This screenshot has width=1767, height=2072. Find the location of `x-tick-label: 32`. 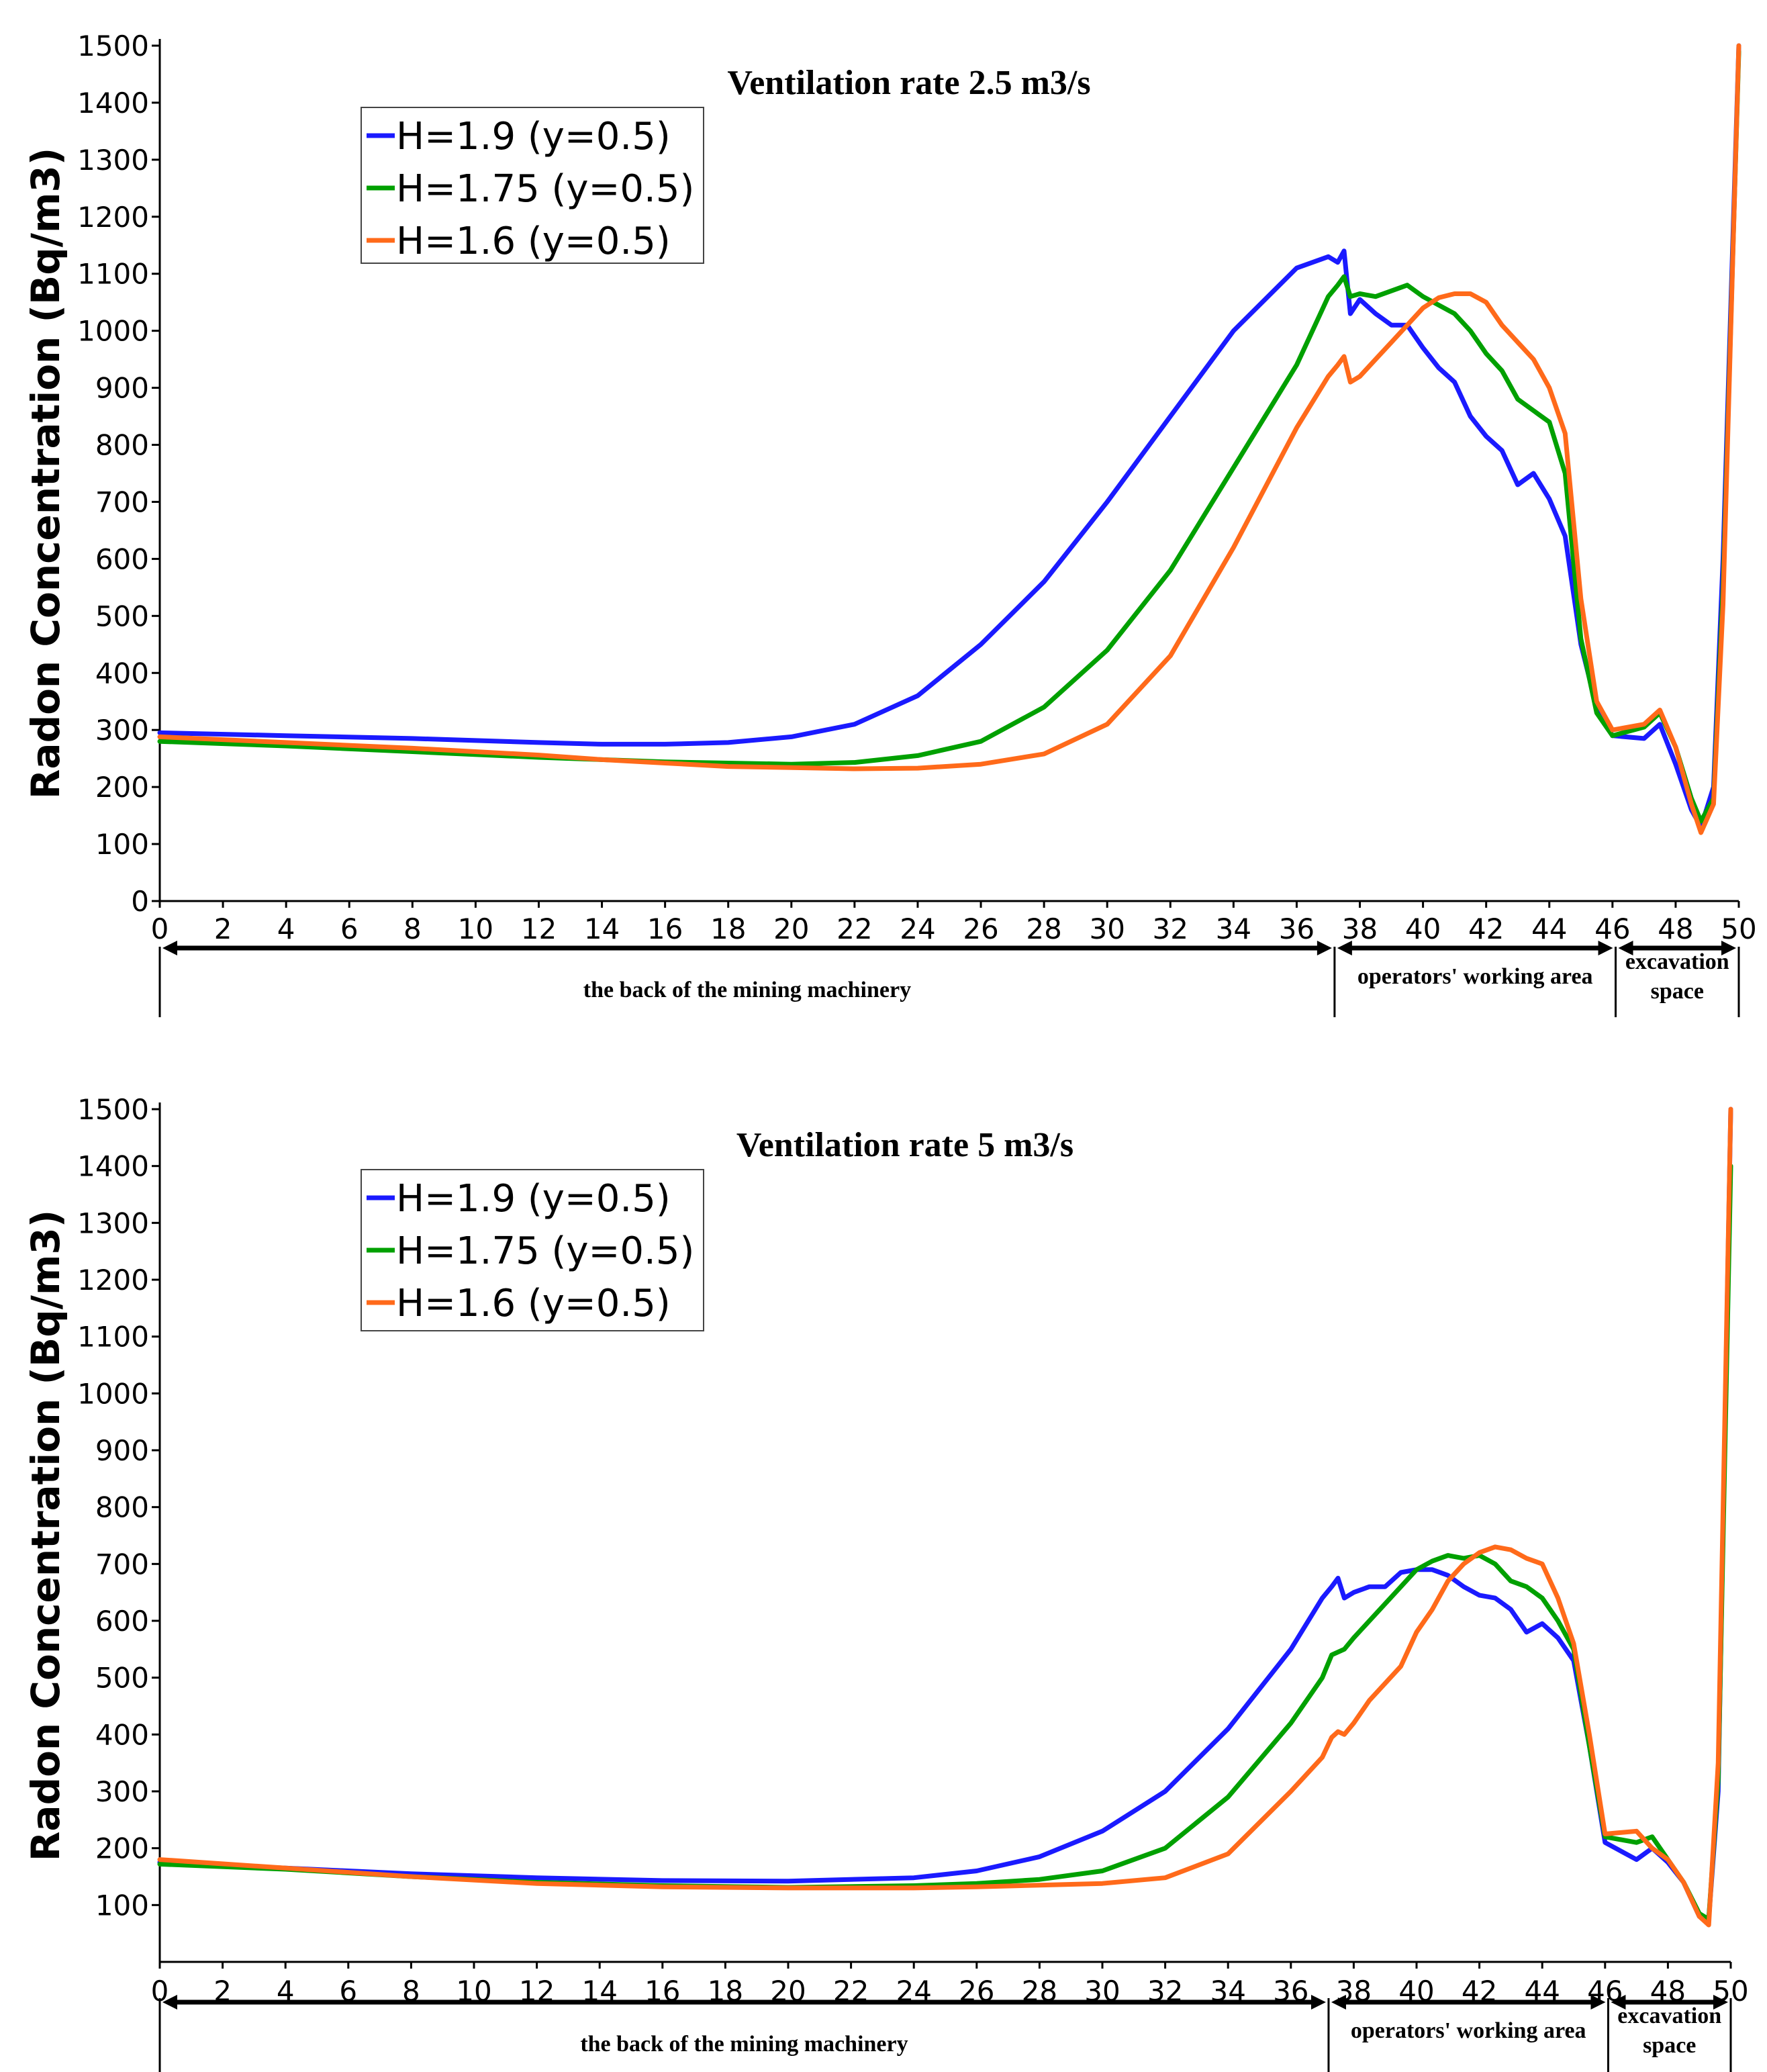

x-tick-label: 32 is located at coordinates (1171, 928).